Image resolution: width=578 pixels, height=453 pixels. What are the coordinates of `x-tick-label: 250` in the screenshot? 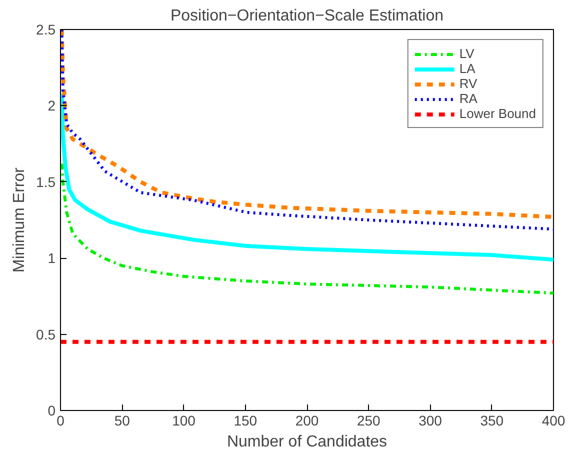 It's located at (368, 420).